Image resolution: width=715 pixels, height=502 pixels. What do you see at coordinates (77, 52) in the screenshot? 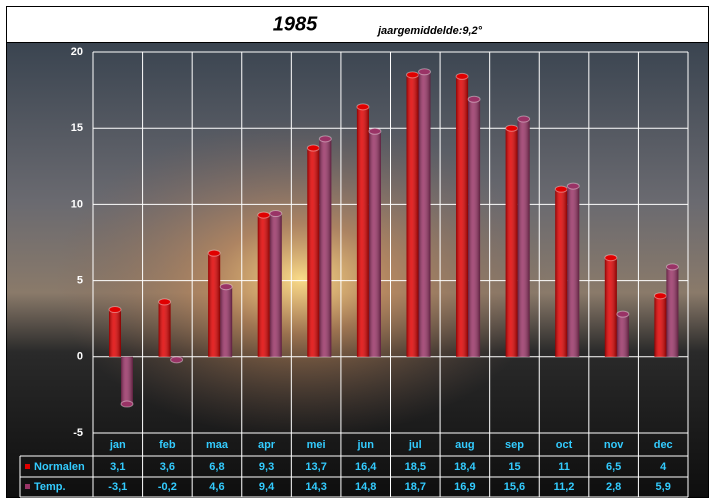
I see `y-tick-label: 20` at bounding box center [77, 52].